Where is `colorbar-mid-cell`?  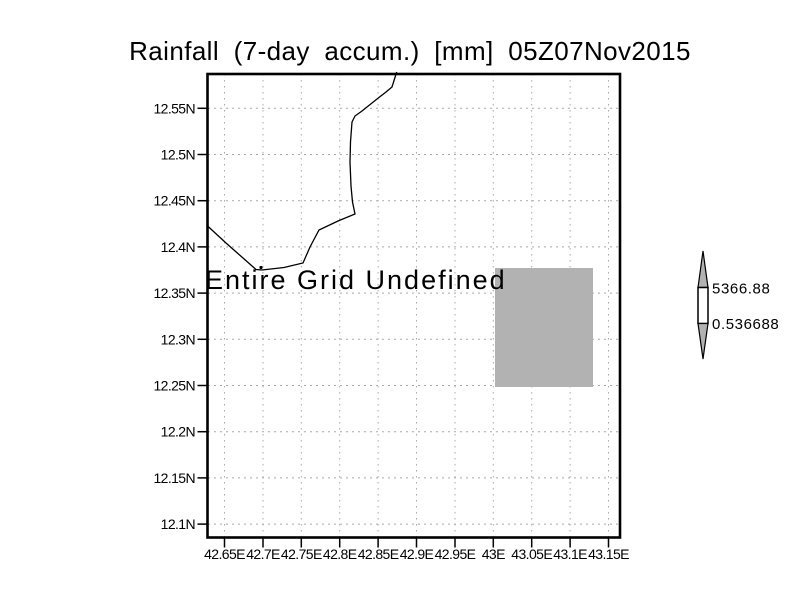
colorbar-mid-cell is located at coordinates (703, 305).